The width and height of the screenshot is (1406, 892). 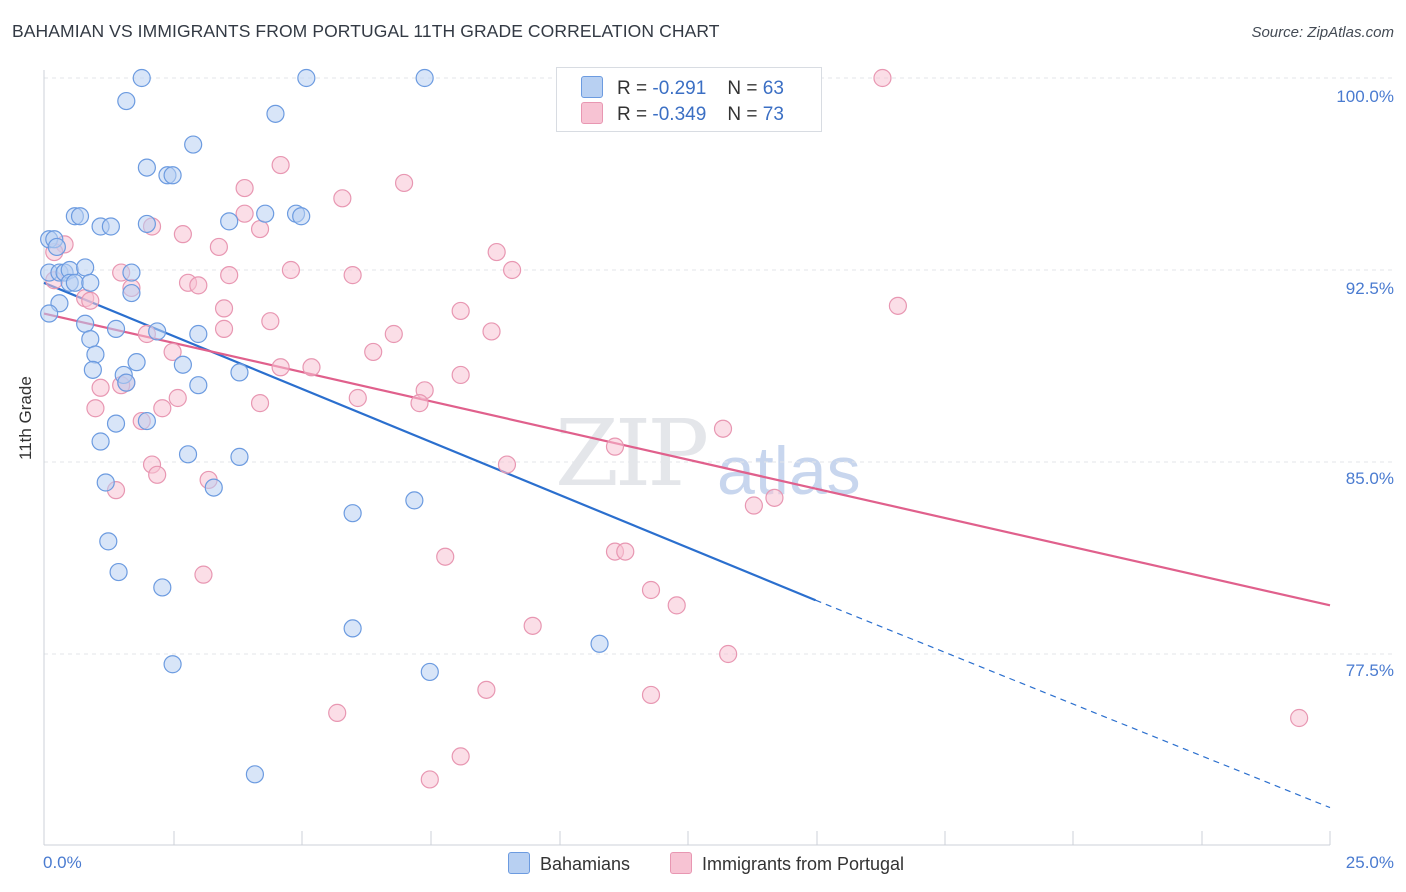 What do you see at coordinates (1369, 288) in the screenshot?
I see `y-tick-92-5: 92.5%` at bounding box center [1369, 288].